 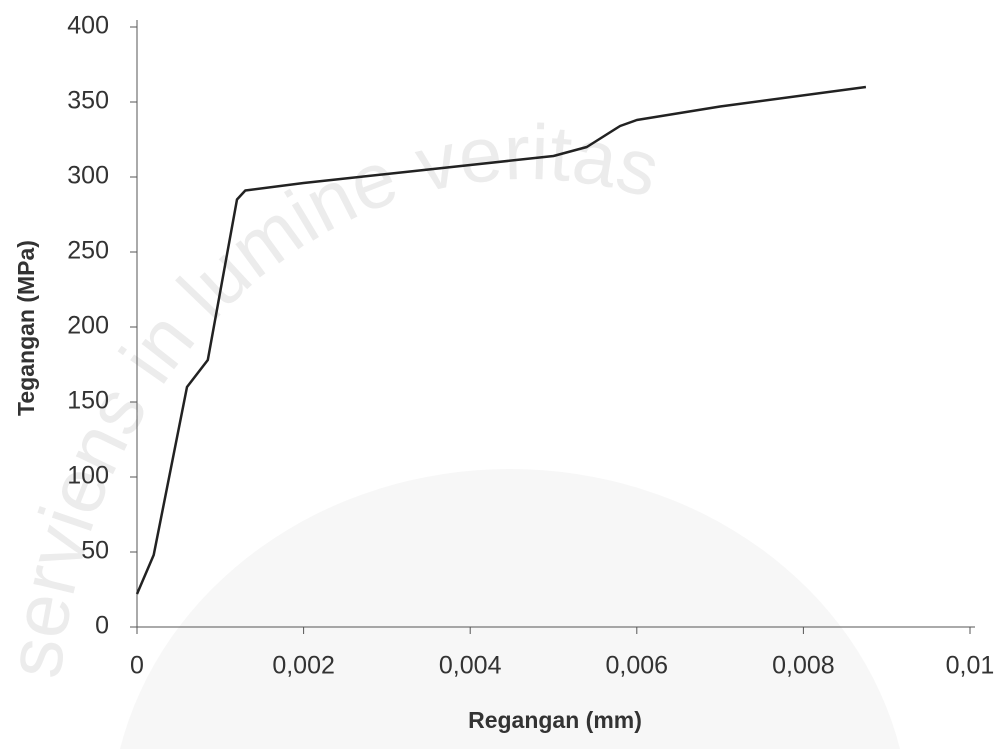 I want to click on x-tick-label: 0, so click(x=137, y=666).